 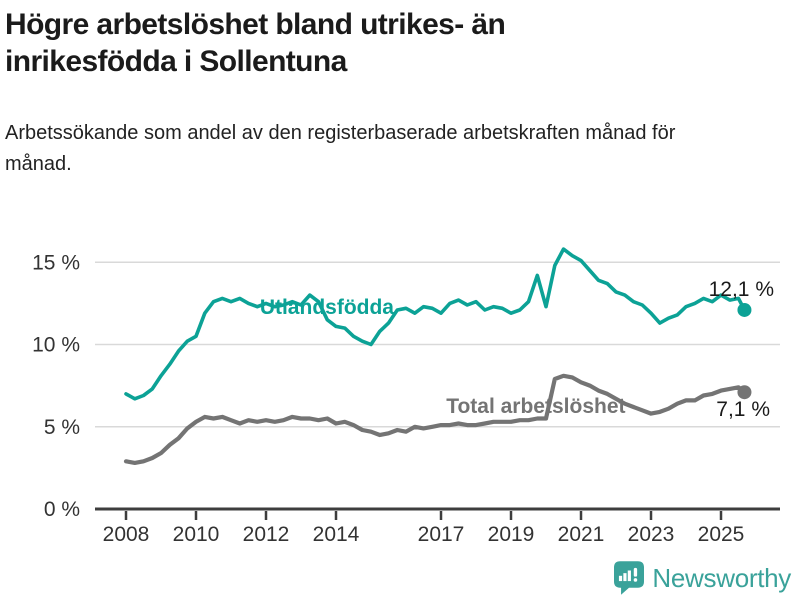 I want to click on x-axis-tick-label: 2012, so click(x=266, y=534).